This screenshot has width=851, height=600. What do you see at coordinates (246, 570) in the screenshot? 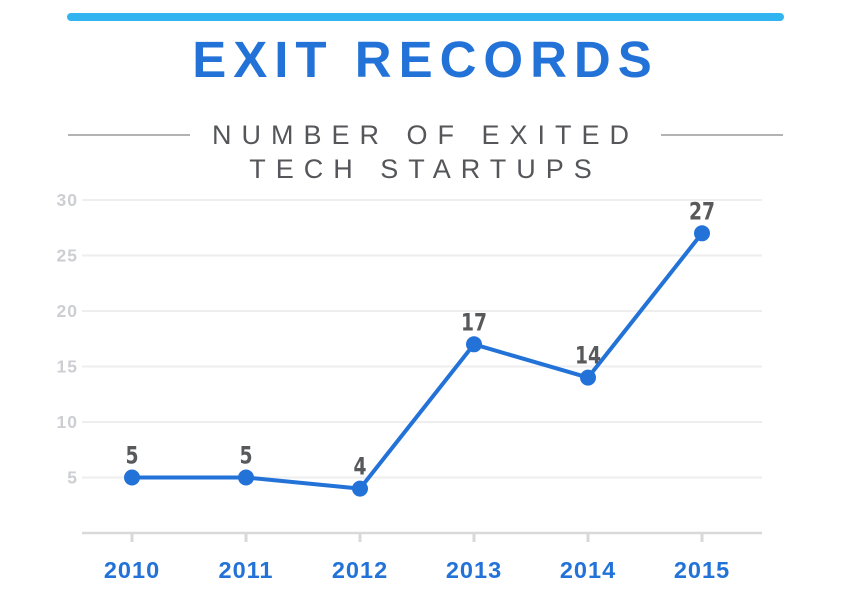
I see `x-tick-label: 2011` at bounding box center [246, 570].